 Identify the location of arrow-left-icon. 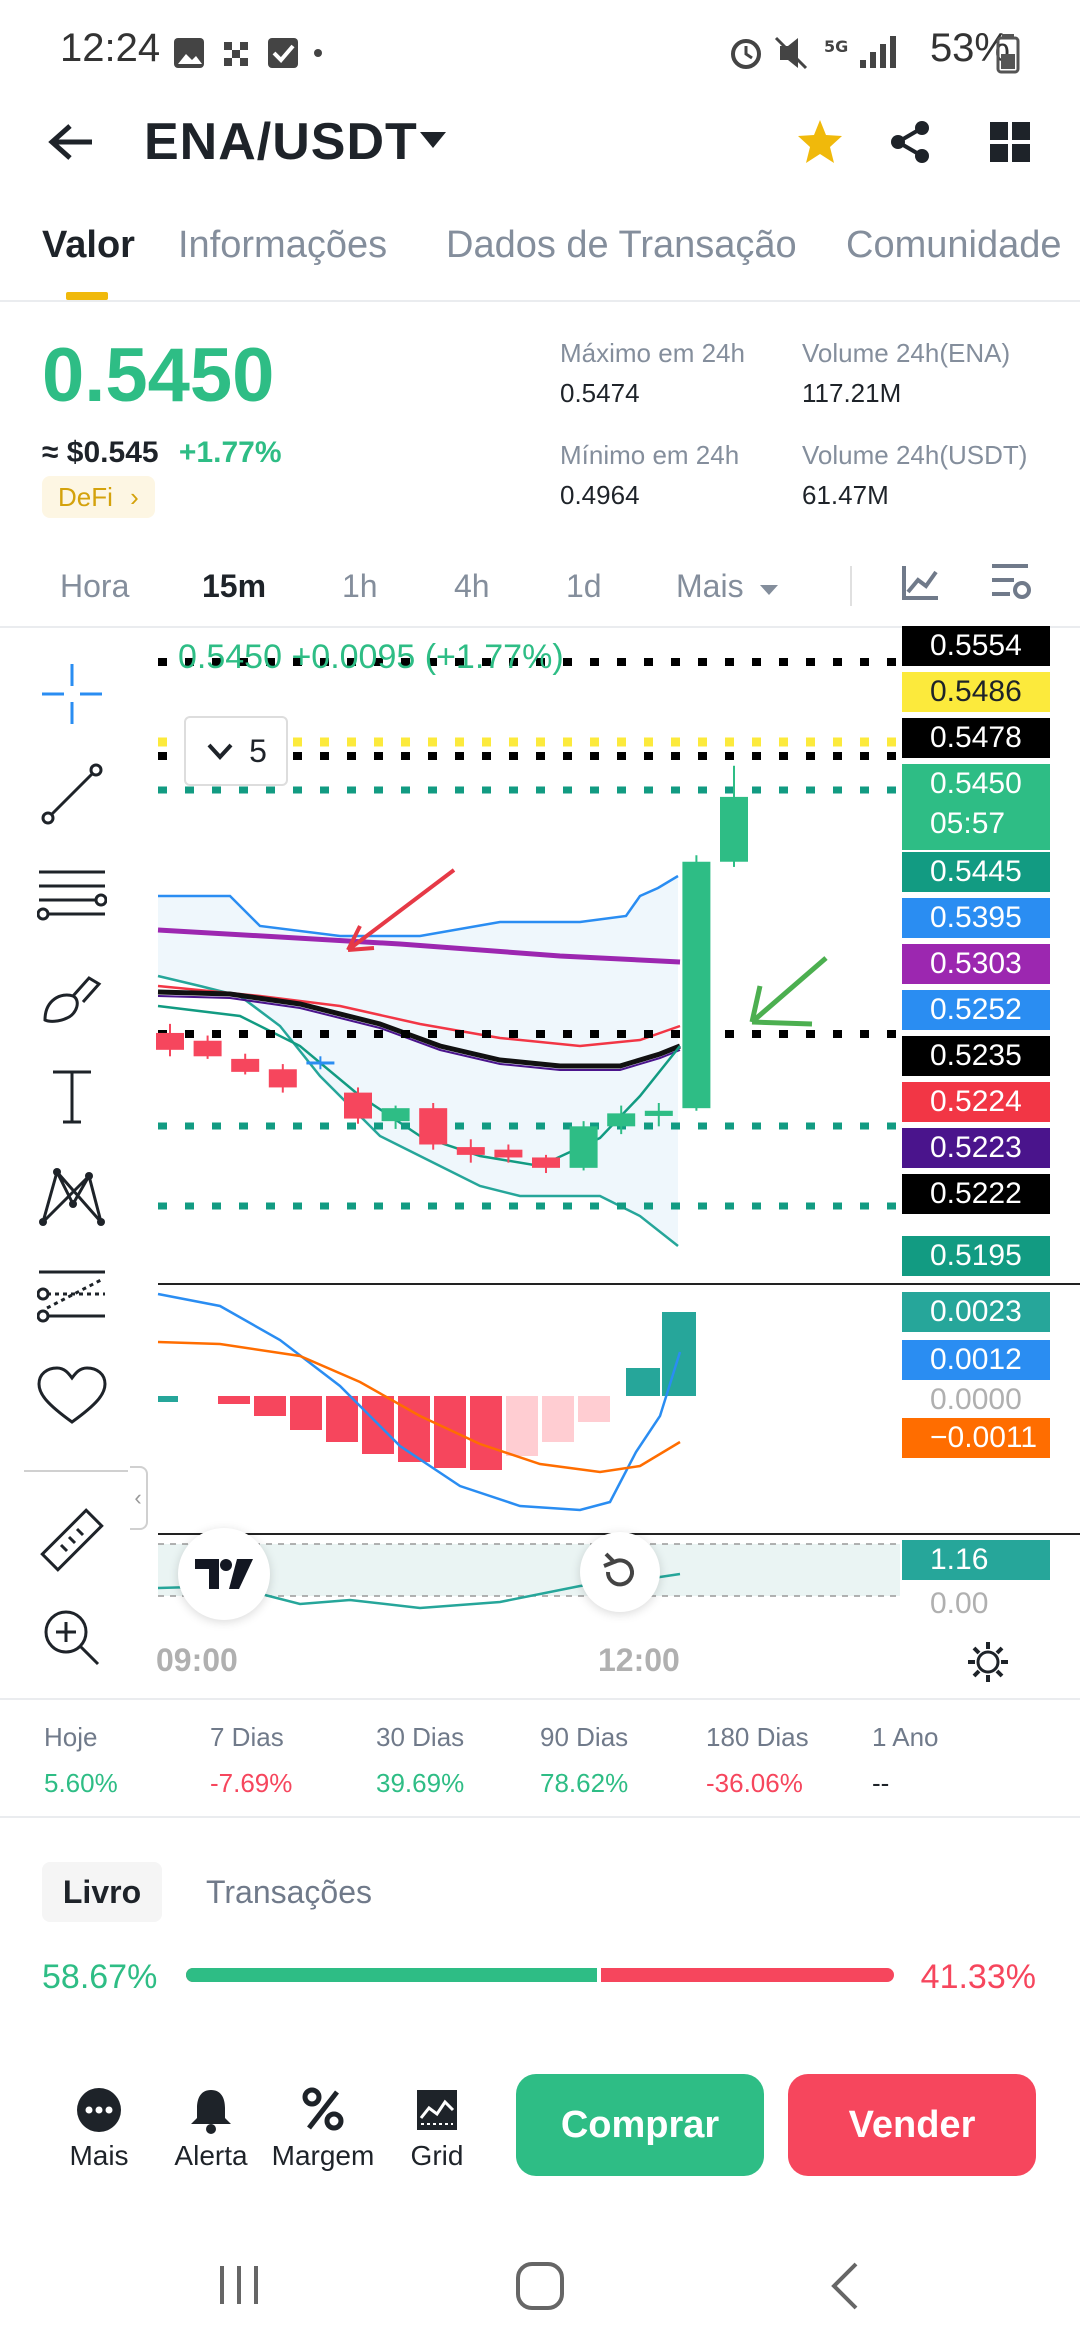
(70, 142).